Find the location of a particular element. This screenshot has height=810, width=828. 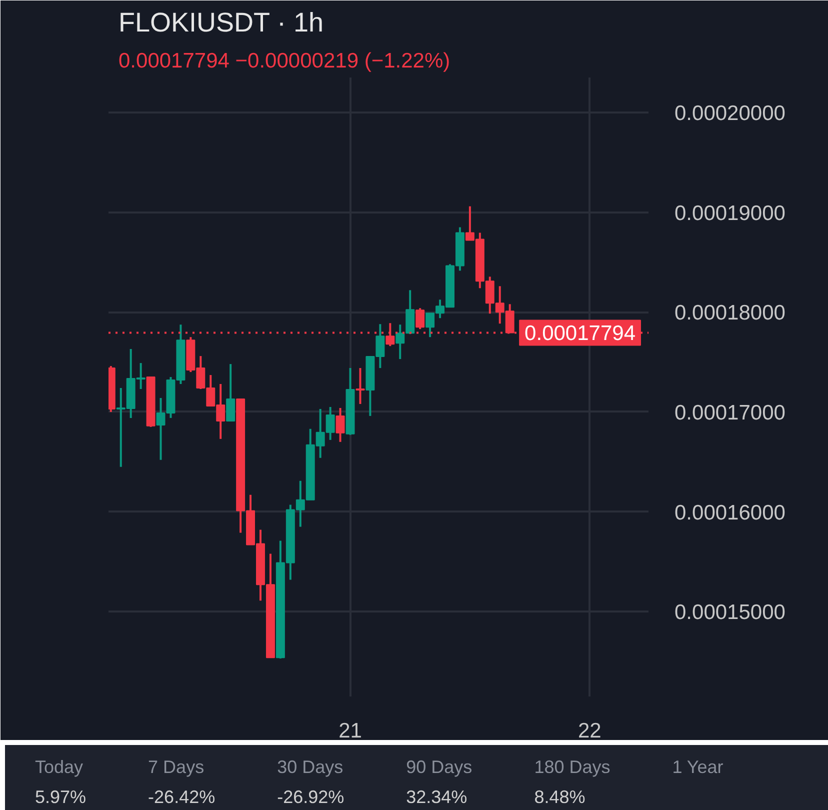

text: Today is located at coordinates (59, 767).